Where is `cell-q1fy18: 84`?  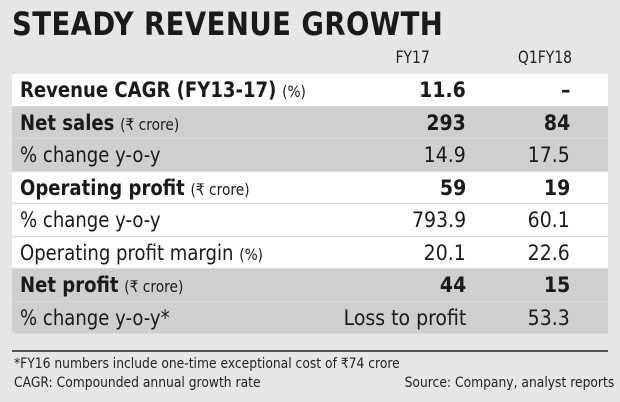 cell-q1fy18: 84 is located at coordinates (556, 122).